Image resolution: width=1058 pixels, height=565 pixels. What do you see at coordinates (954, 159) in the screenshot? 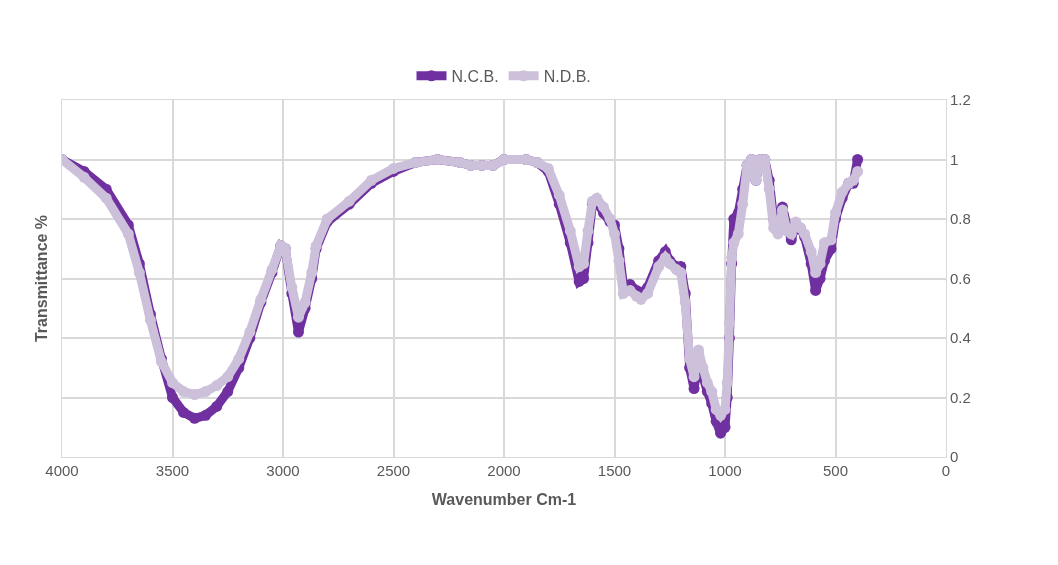
I see `y-tick-label: 1` at bounding box center [954, 159].